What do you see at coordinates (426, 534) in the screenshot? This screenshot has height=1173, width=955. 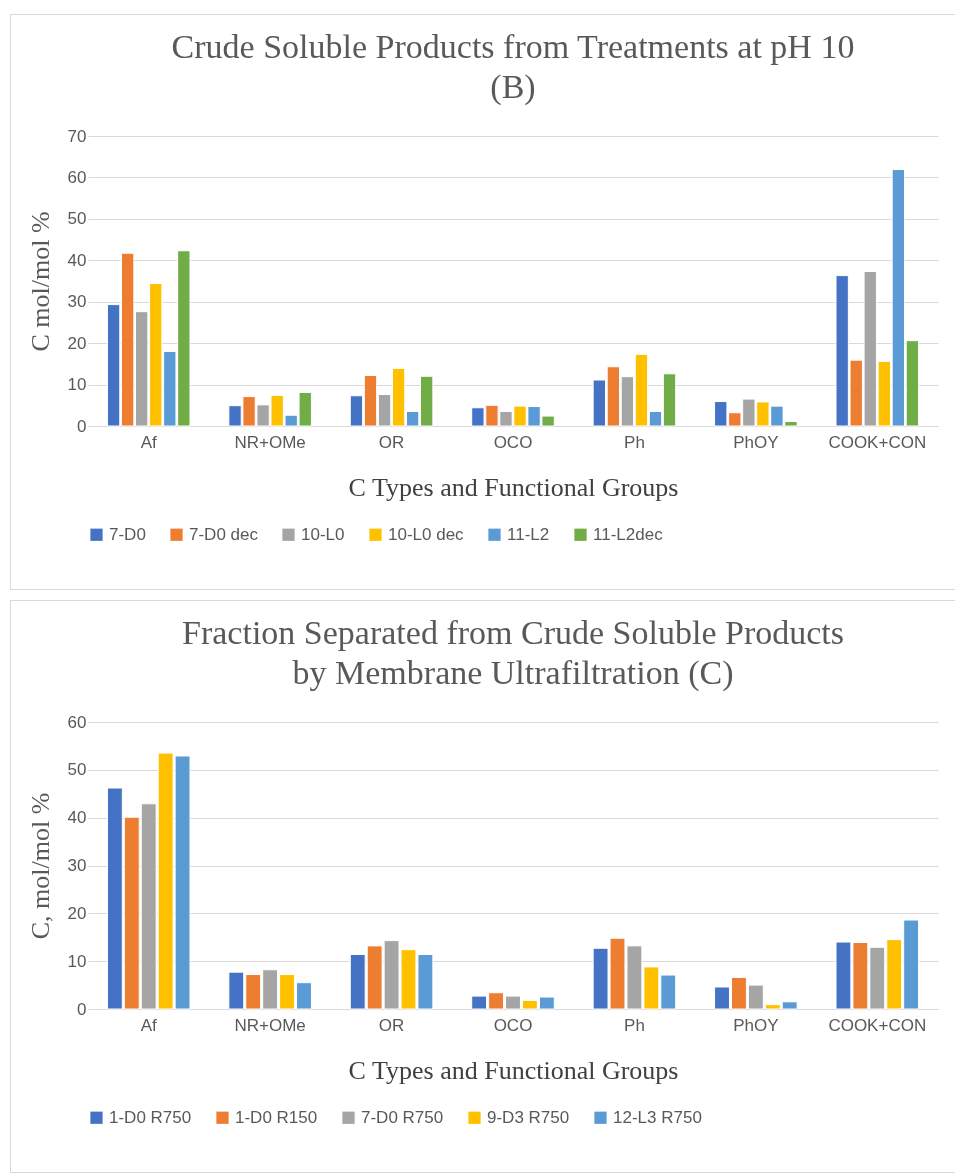 I see `legend-label: 10-L0 dec` at bounding box center [426, 534].